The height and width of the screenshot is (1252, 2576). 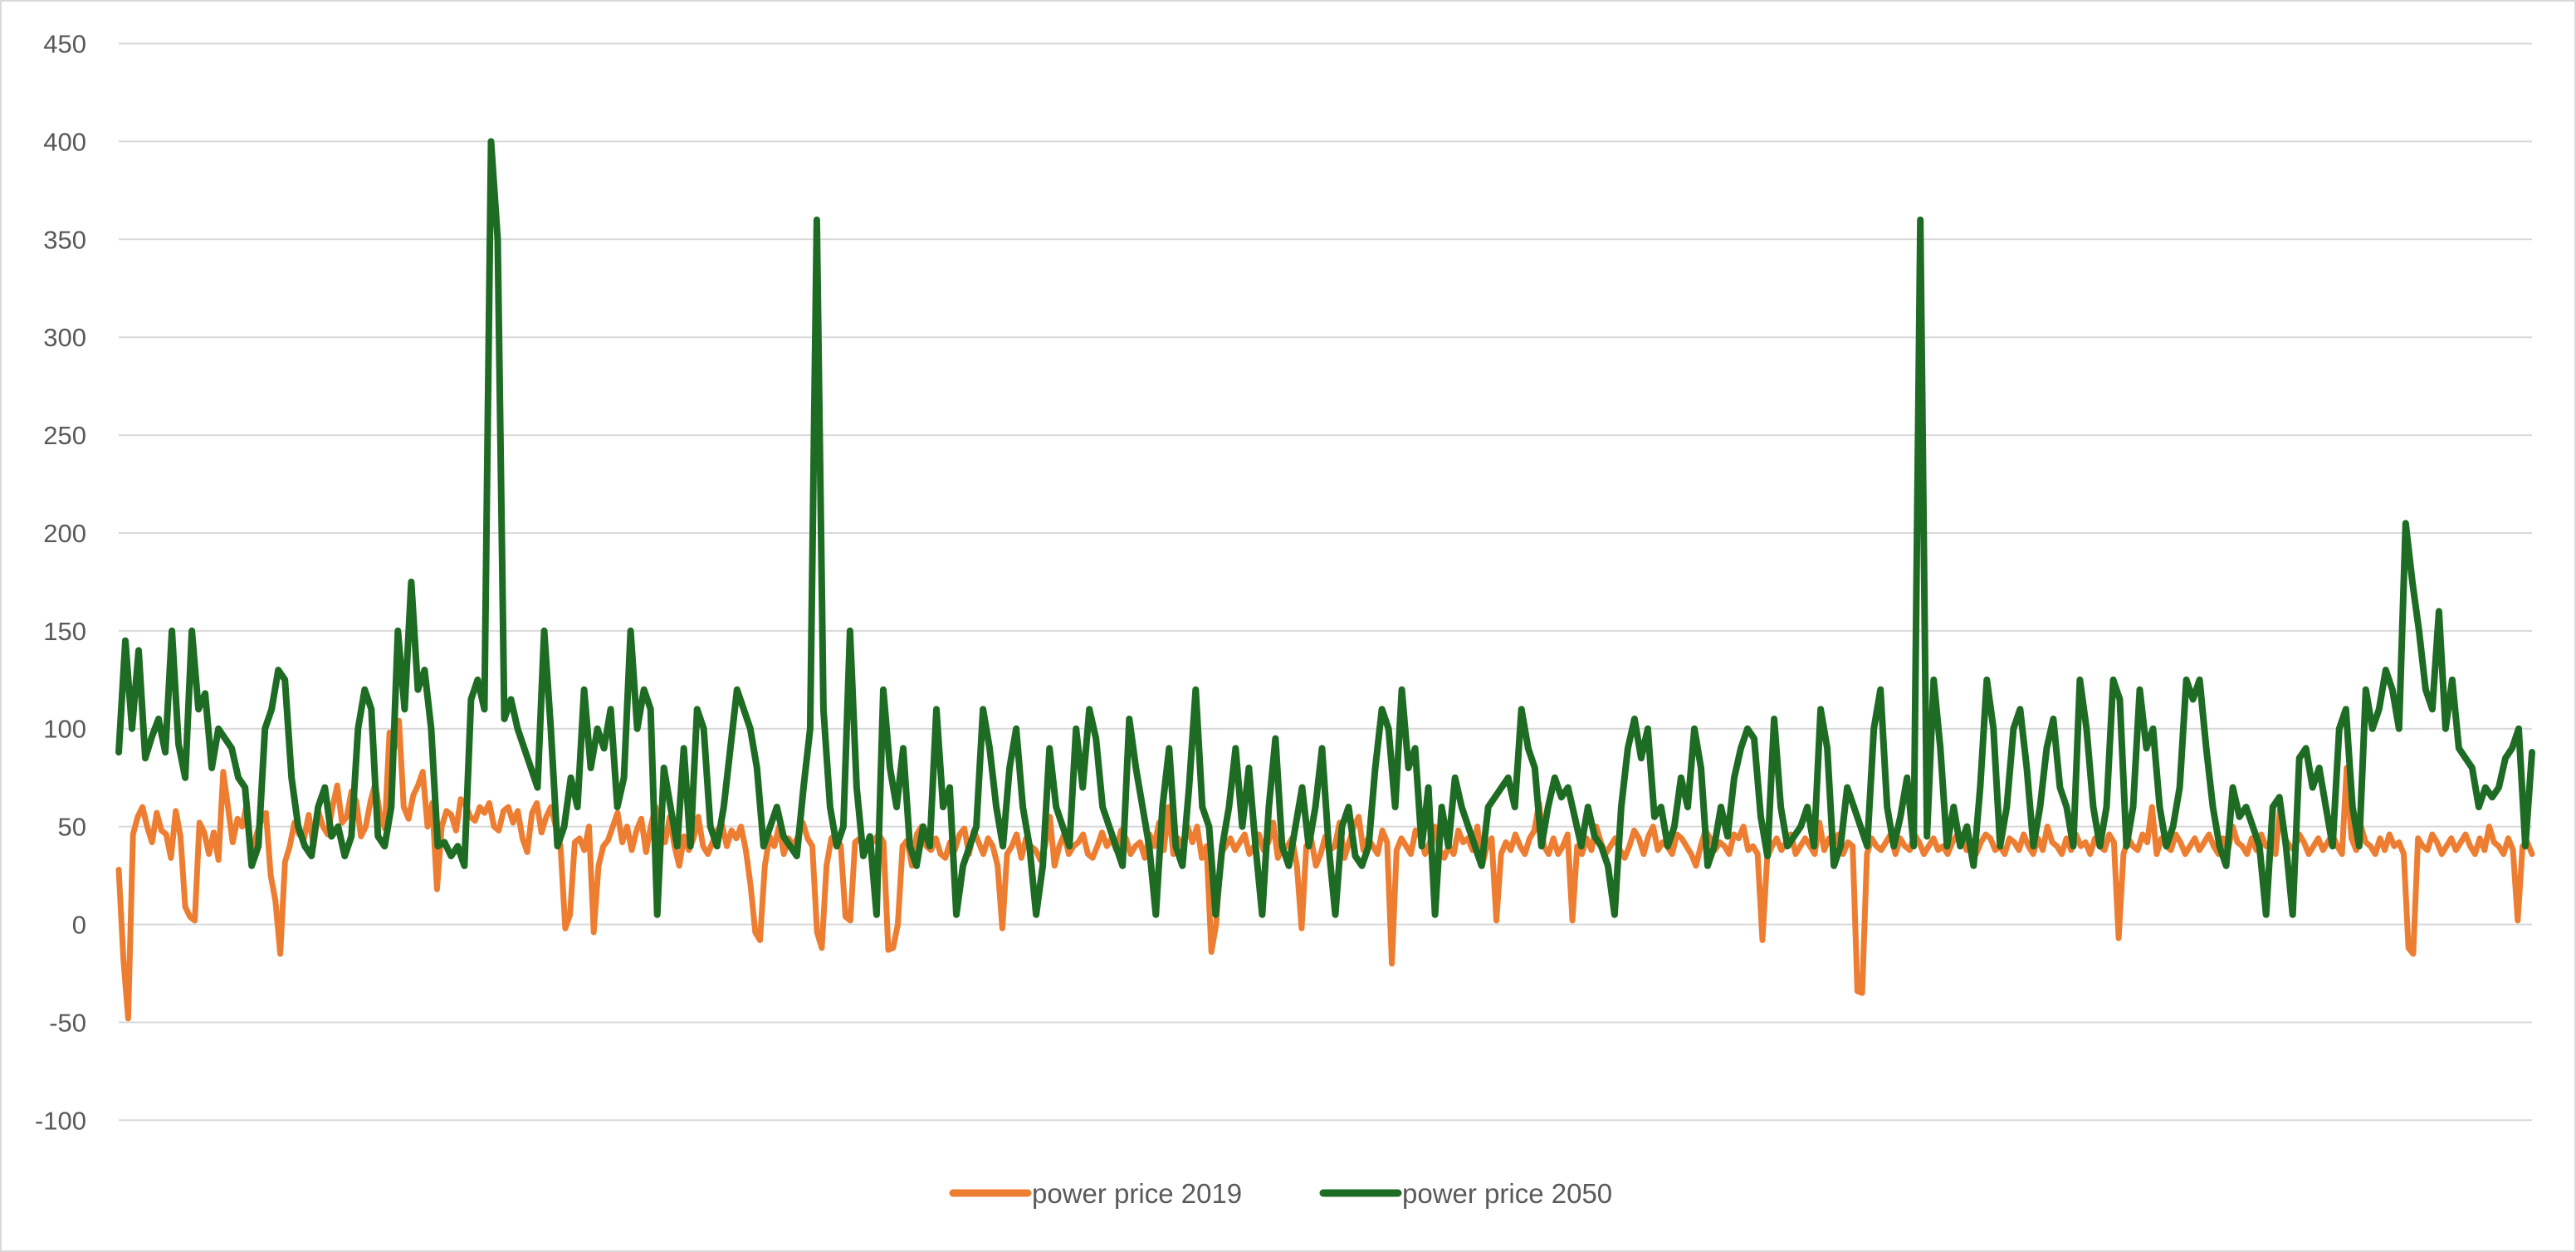 What do you see at coordinates (1280, 1194) in the screenshot?
I see `legend: power price 2019 power price 2050` at bounding box center [1280, 1194].